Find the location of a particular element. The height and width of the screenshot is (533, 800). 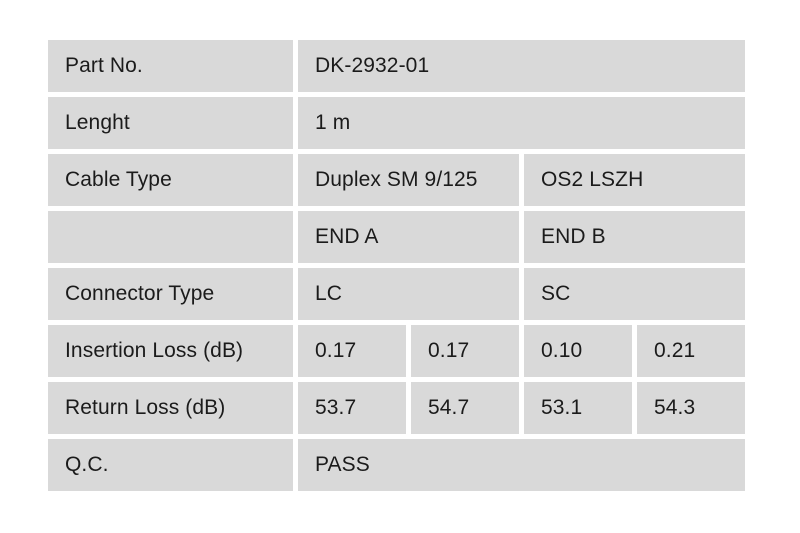

length-label: Lenght is located at coordinates (170, 123).